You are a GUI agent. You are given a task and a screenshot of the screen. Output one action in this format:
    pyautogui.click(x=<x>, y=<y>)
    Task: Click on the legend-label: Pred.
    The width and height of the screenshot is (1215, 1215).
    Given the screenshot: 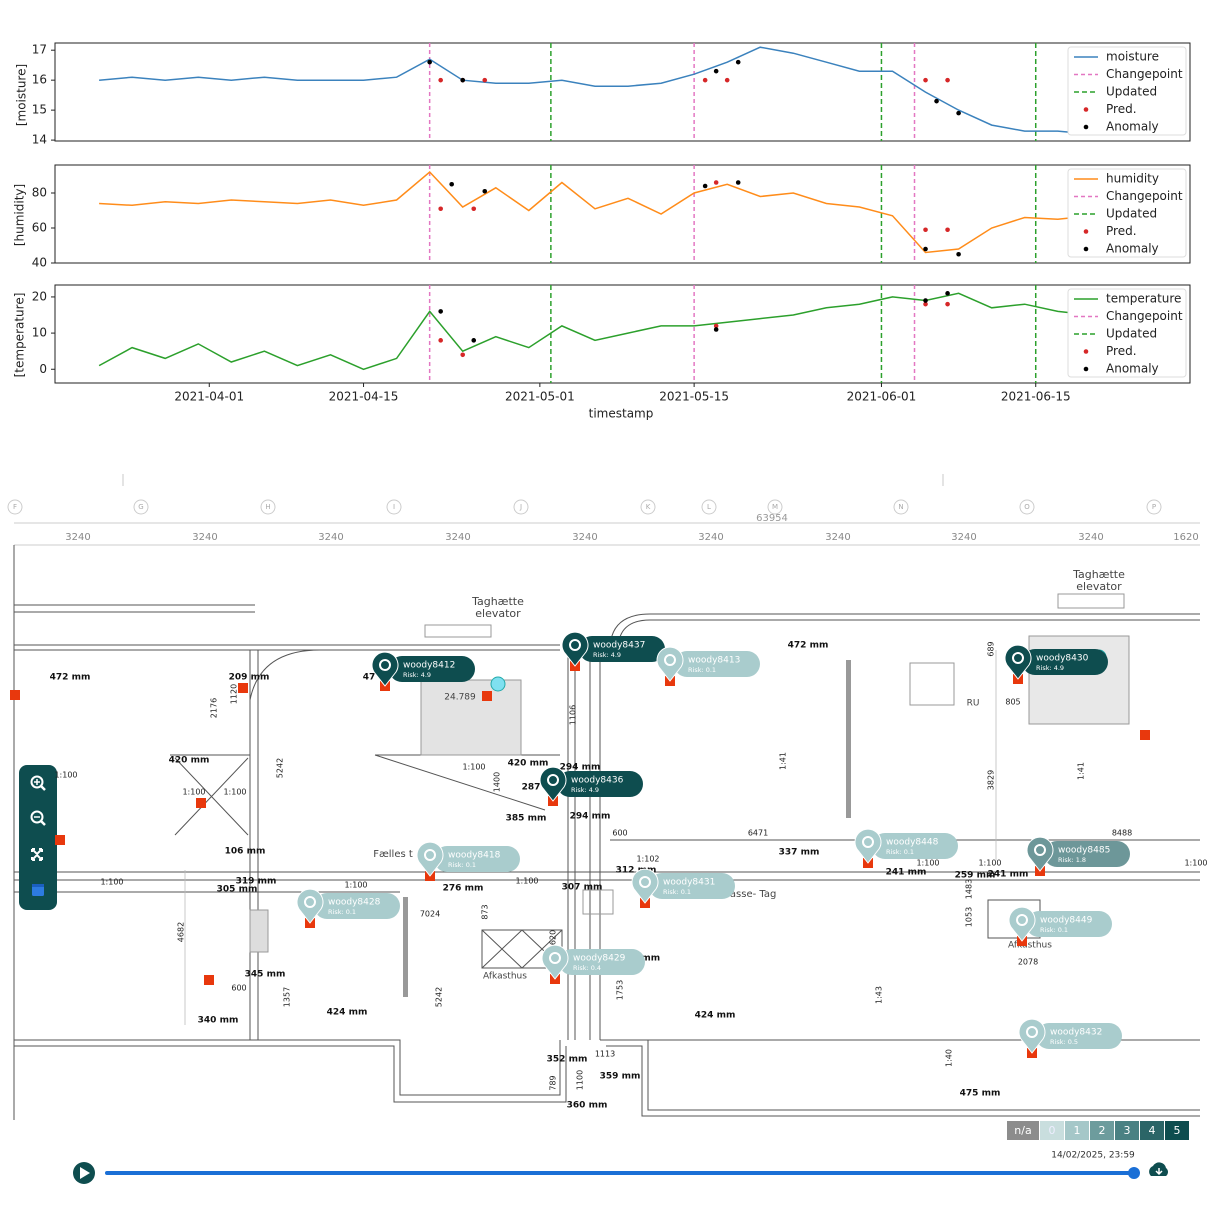 What is the action you would take?
    pyautogui.click(x=1121, y=351)
    